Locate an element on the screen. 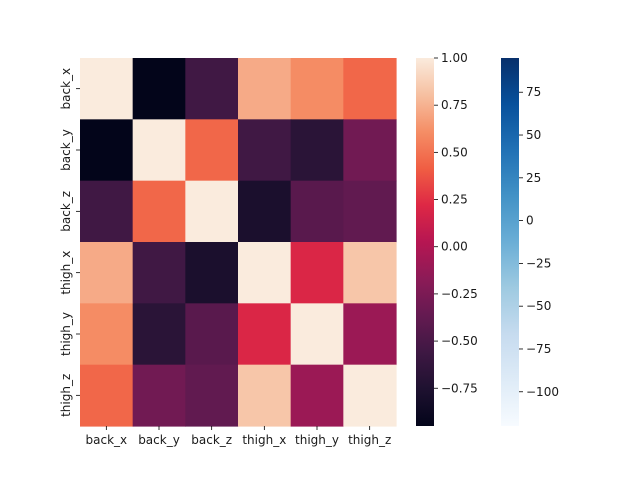 The width and height of the screenshot is (640, 480). y-tick-label: back_y is located at coordinates (66, 150).